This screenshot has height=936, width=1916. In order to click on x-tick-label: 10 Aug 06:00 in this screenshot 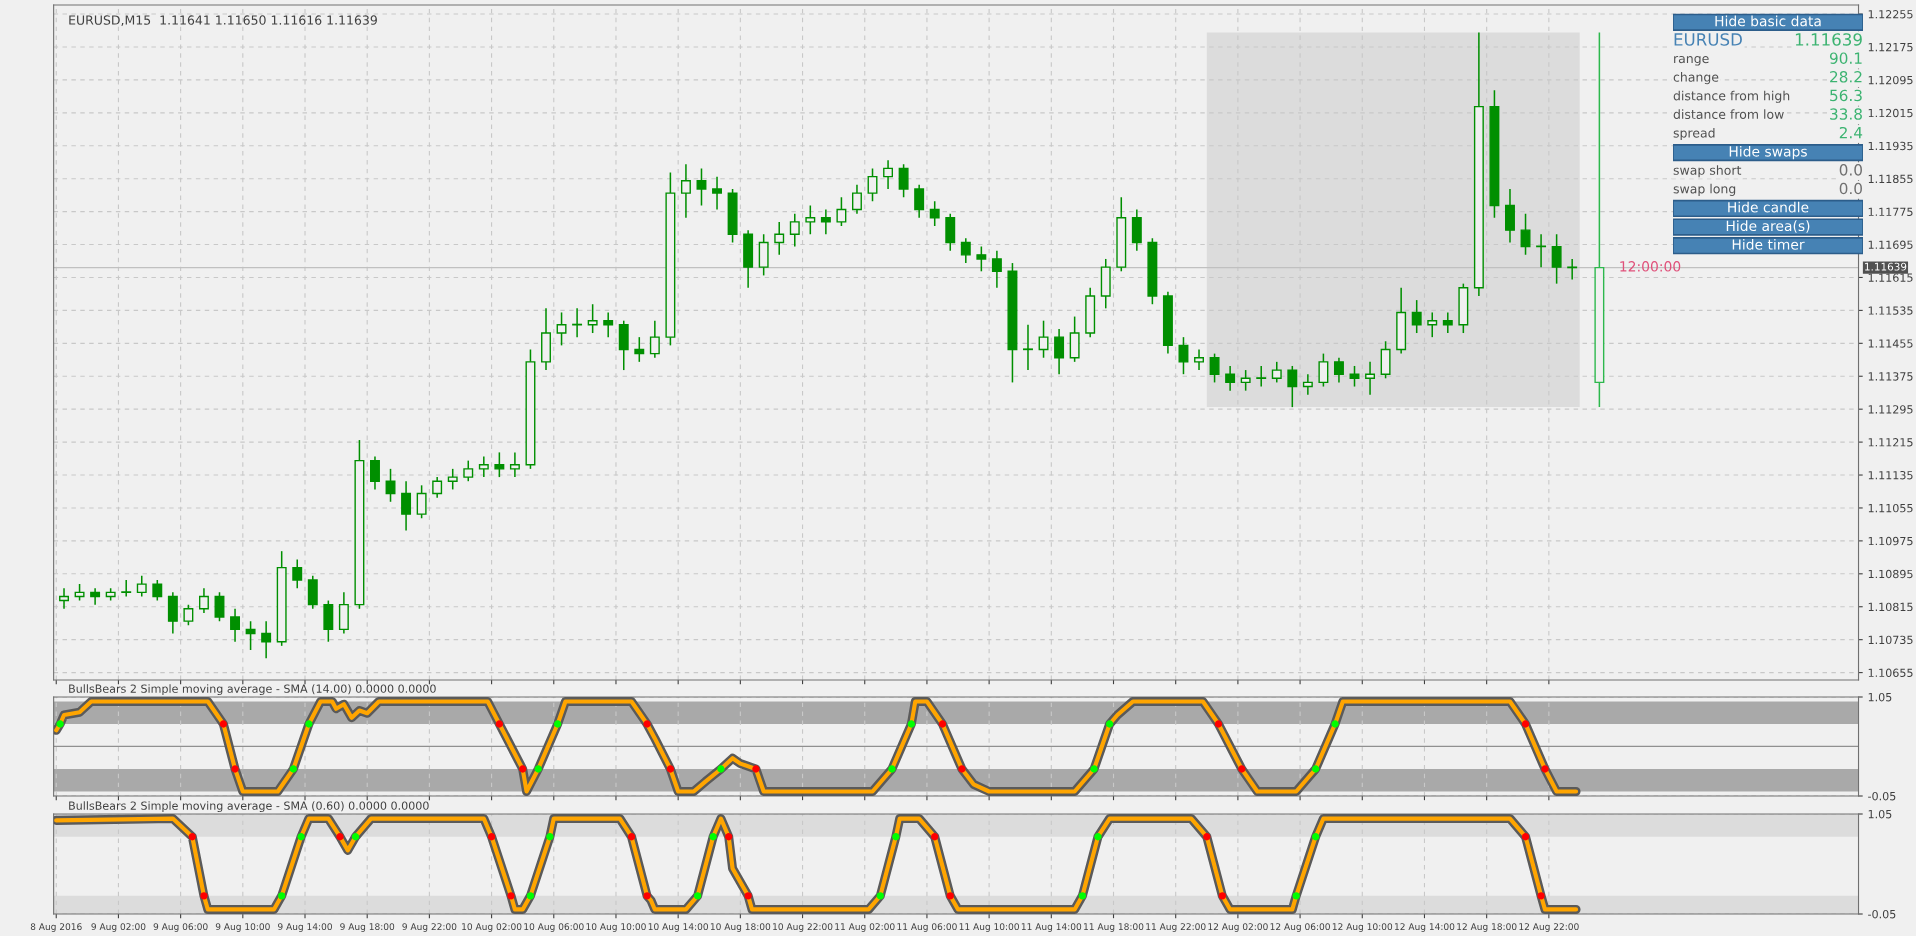, I will do `click(554, 927)`.